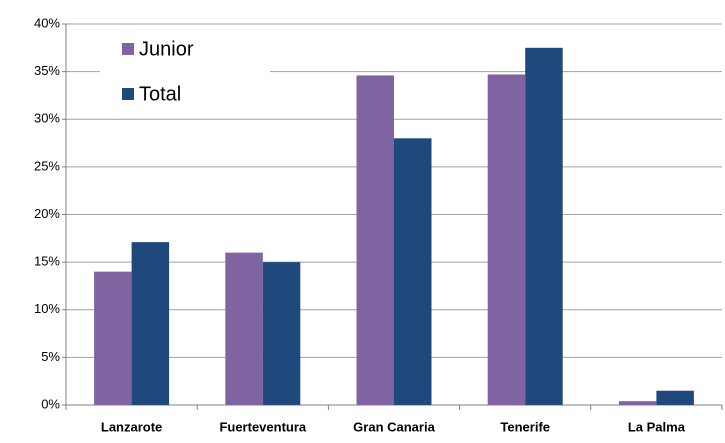 This screenshot has width=725, height=443. I want to click on x-tick-label: La Palma, so click(657, 426).